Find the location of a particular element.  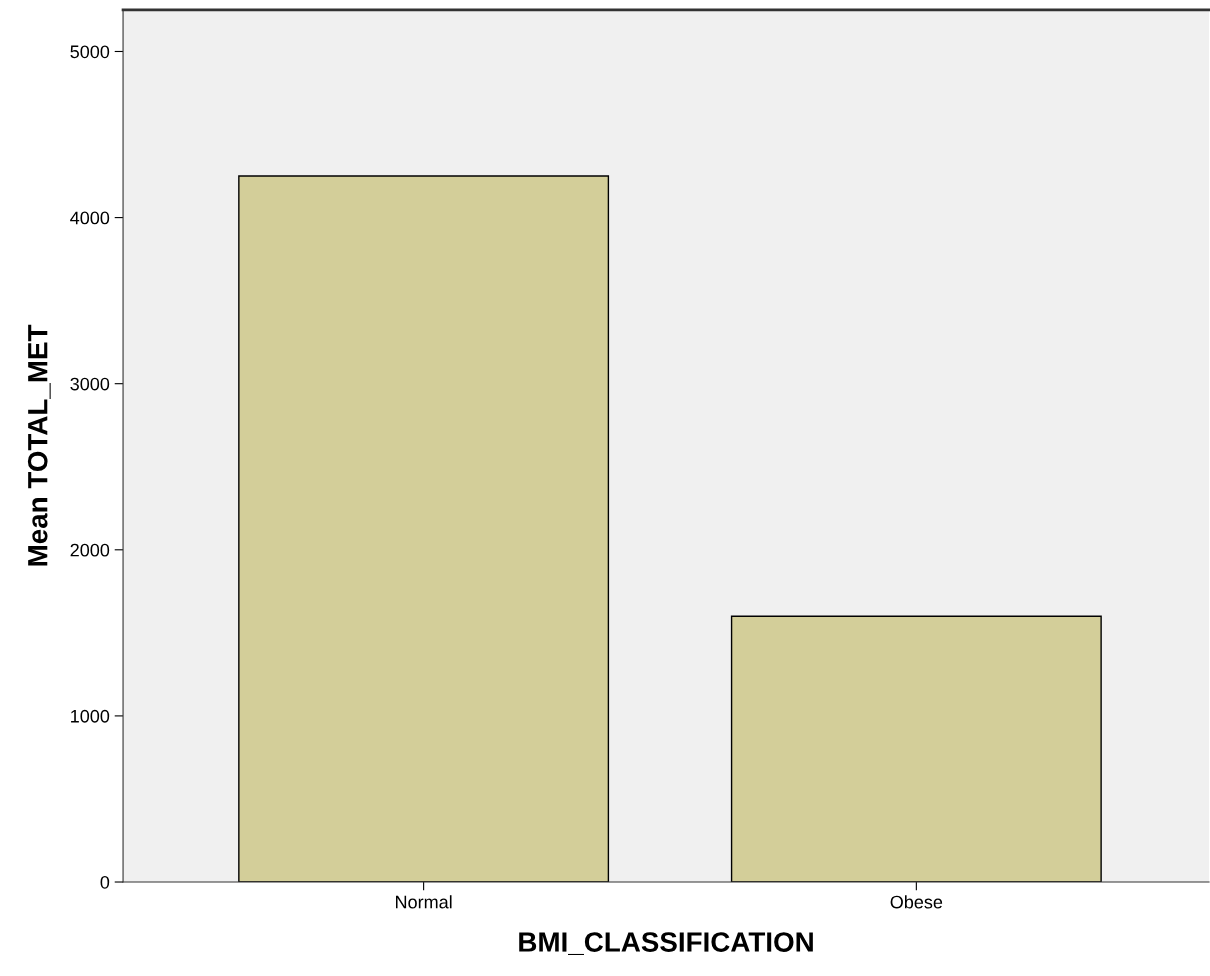

x-tick-label: Normal is located at coordinates (424, 902).